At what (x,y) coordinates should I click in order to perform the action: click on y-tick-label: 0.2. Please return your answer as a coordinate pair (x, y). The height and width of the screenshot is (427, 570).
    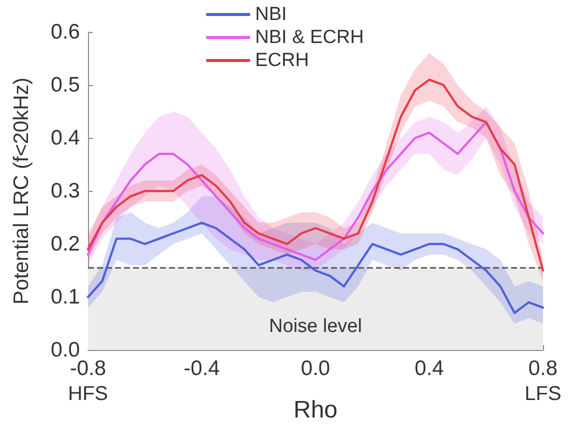
    Looking at the image, I should click on (65, 244).